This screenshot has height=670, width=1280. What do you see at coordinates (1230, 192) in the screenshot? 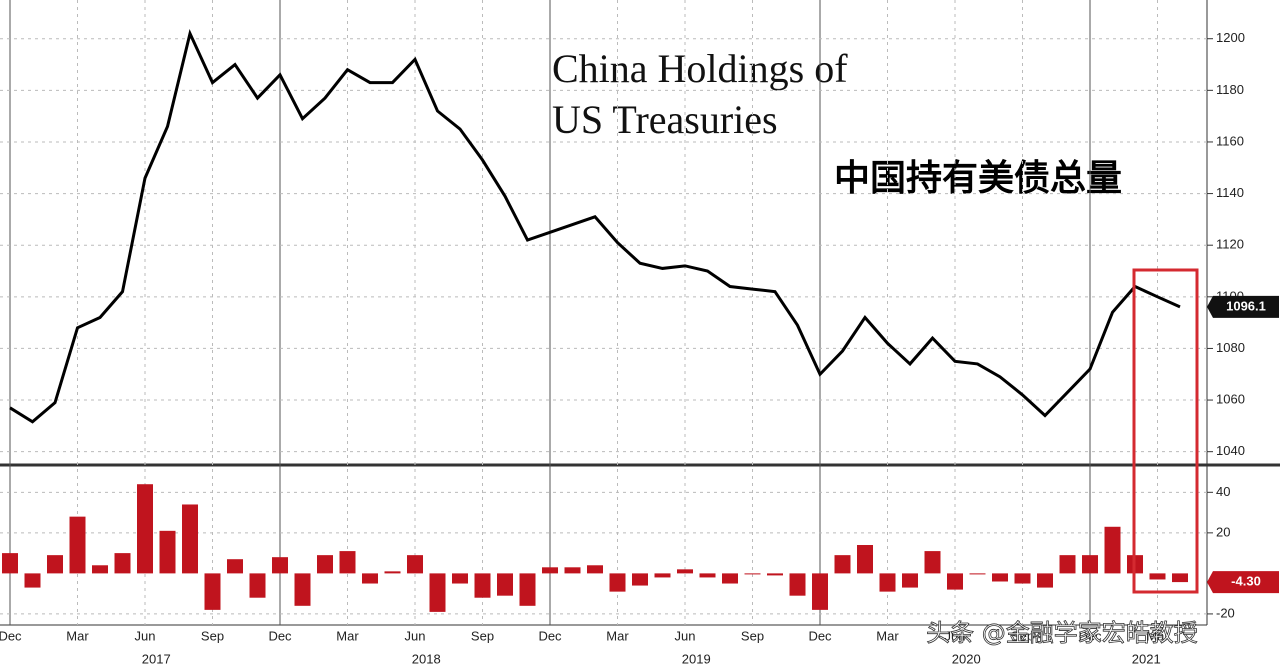
I see `y-tick-label: 1140` at bounding box center [1230, 192].